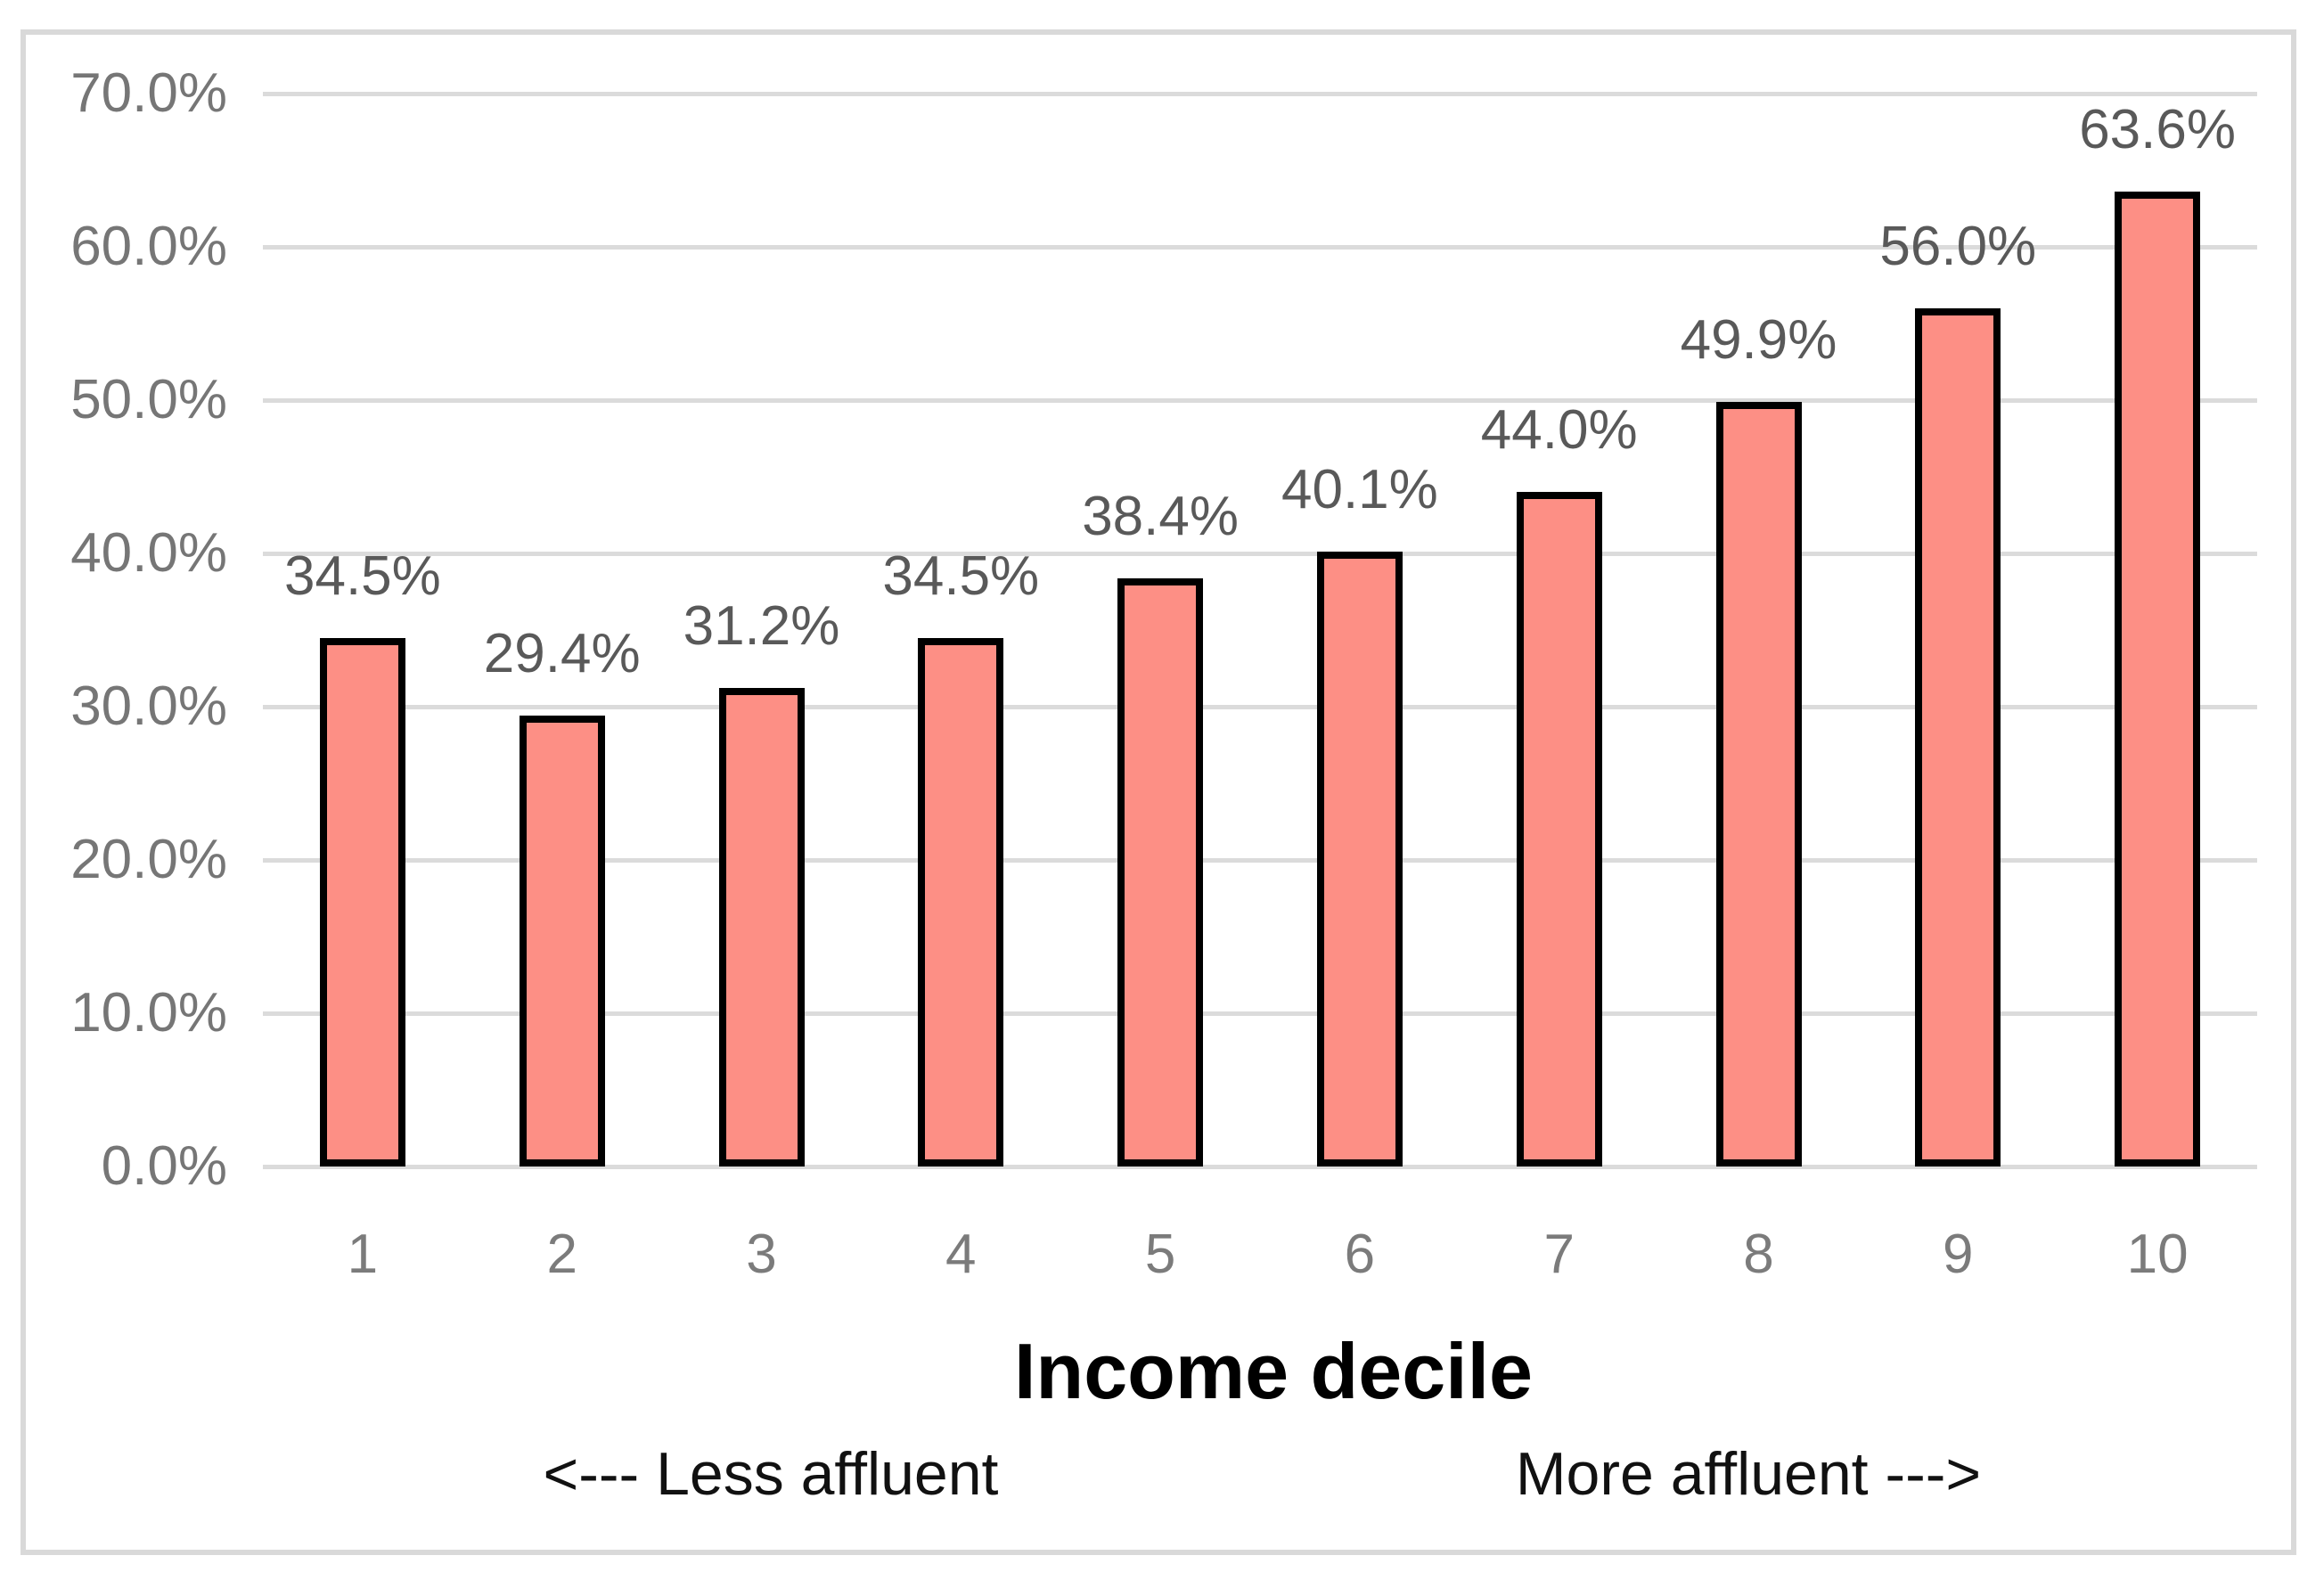 This screenshot has height=1580, width=2324. What do you see at coordinates (1160, 1254) in the screenshot?
I see `x-tick-label: 5` at bounding box center [1160, 1254].